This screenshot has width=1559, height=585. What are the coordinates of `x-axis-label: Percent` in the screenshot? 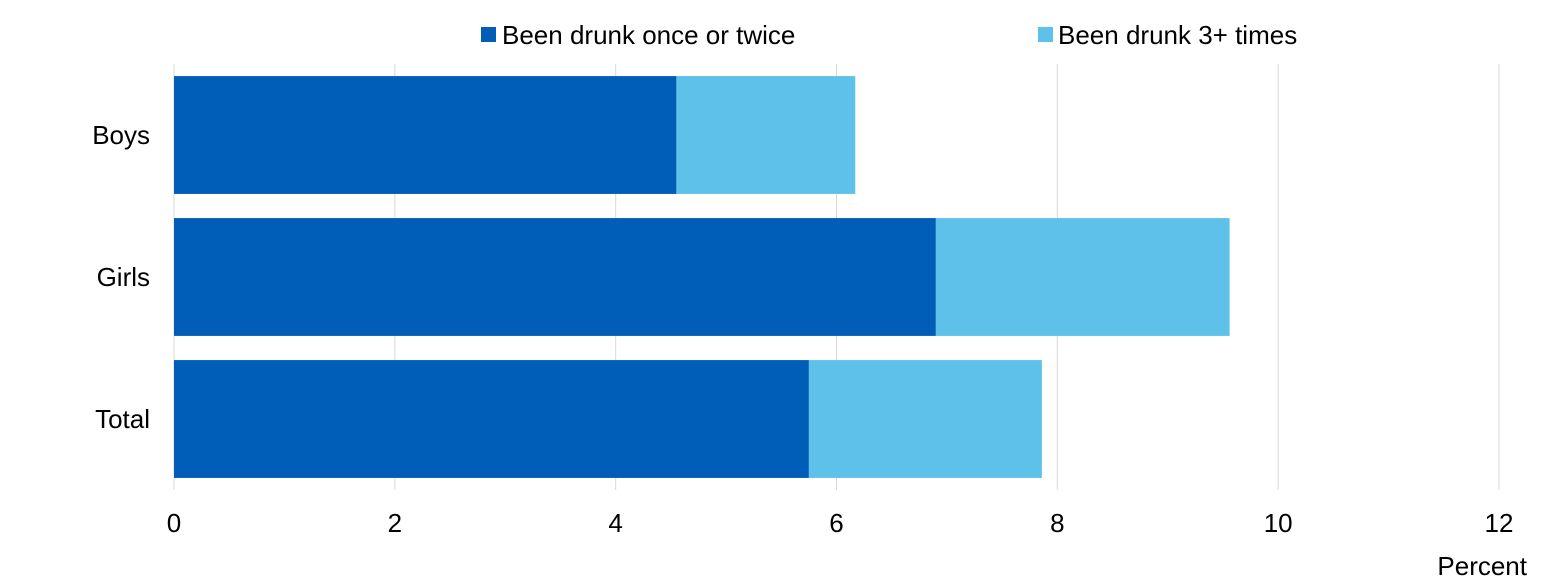 It's located at (1482, 566).